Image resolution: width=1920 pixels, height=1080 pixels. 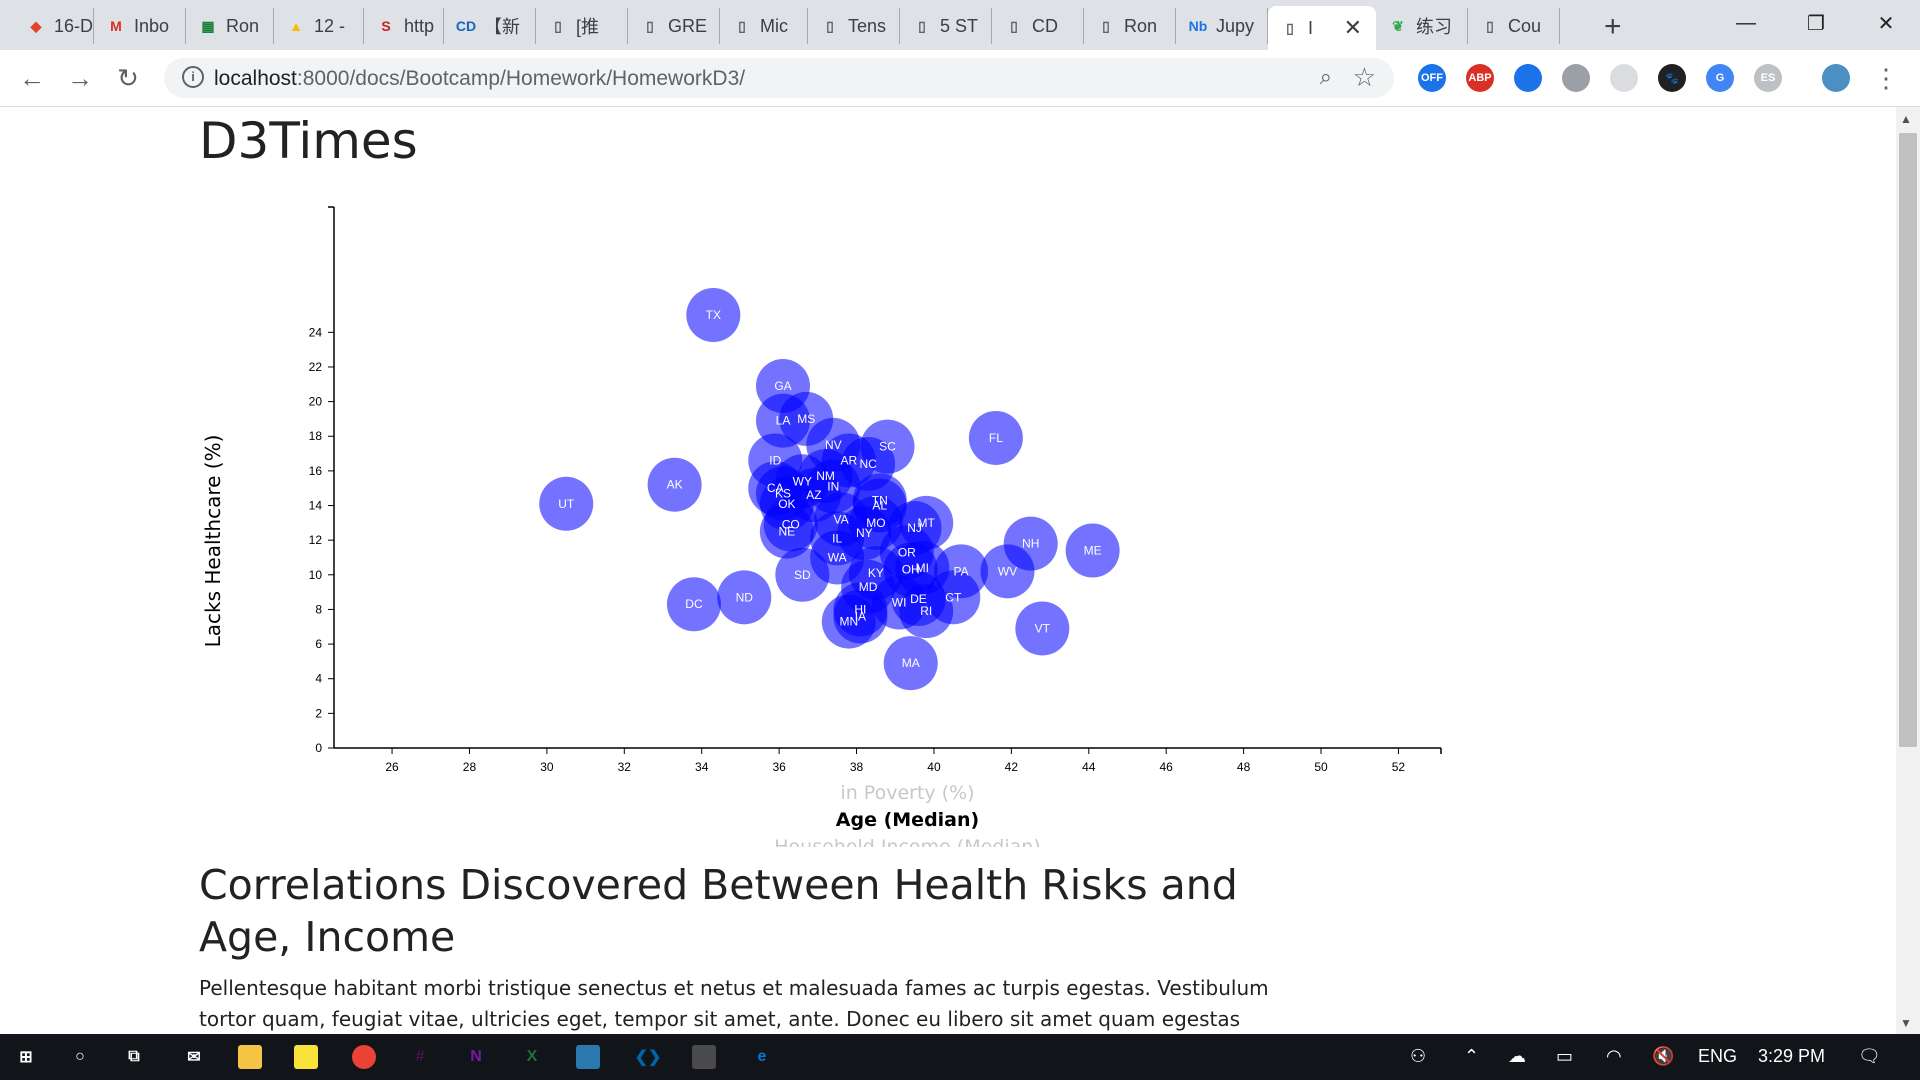 What do you see at coordinates (1352, 27) in the screenshot?
I see `close-tab-icon: ✕` at bounding box center [1352, 27].